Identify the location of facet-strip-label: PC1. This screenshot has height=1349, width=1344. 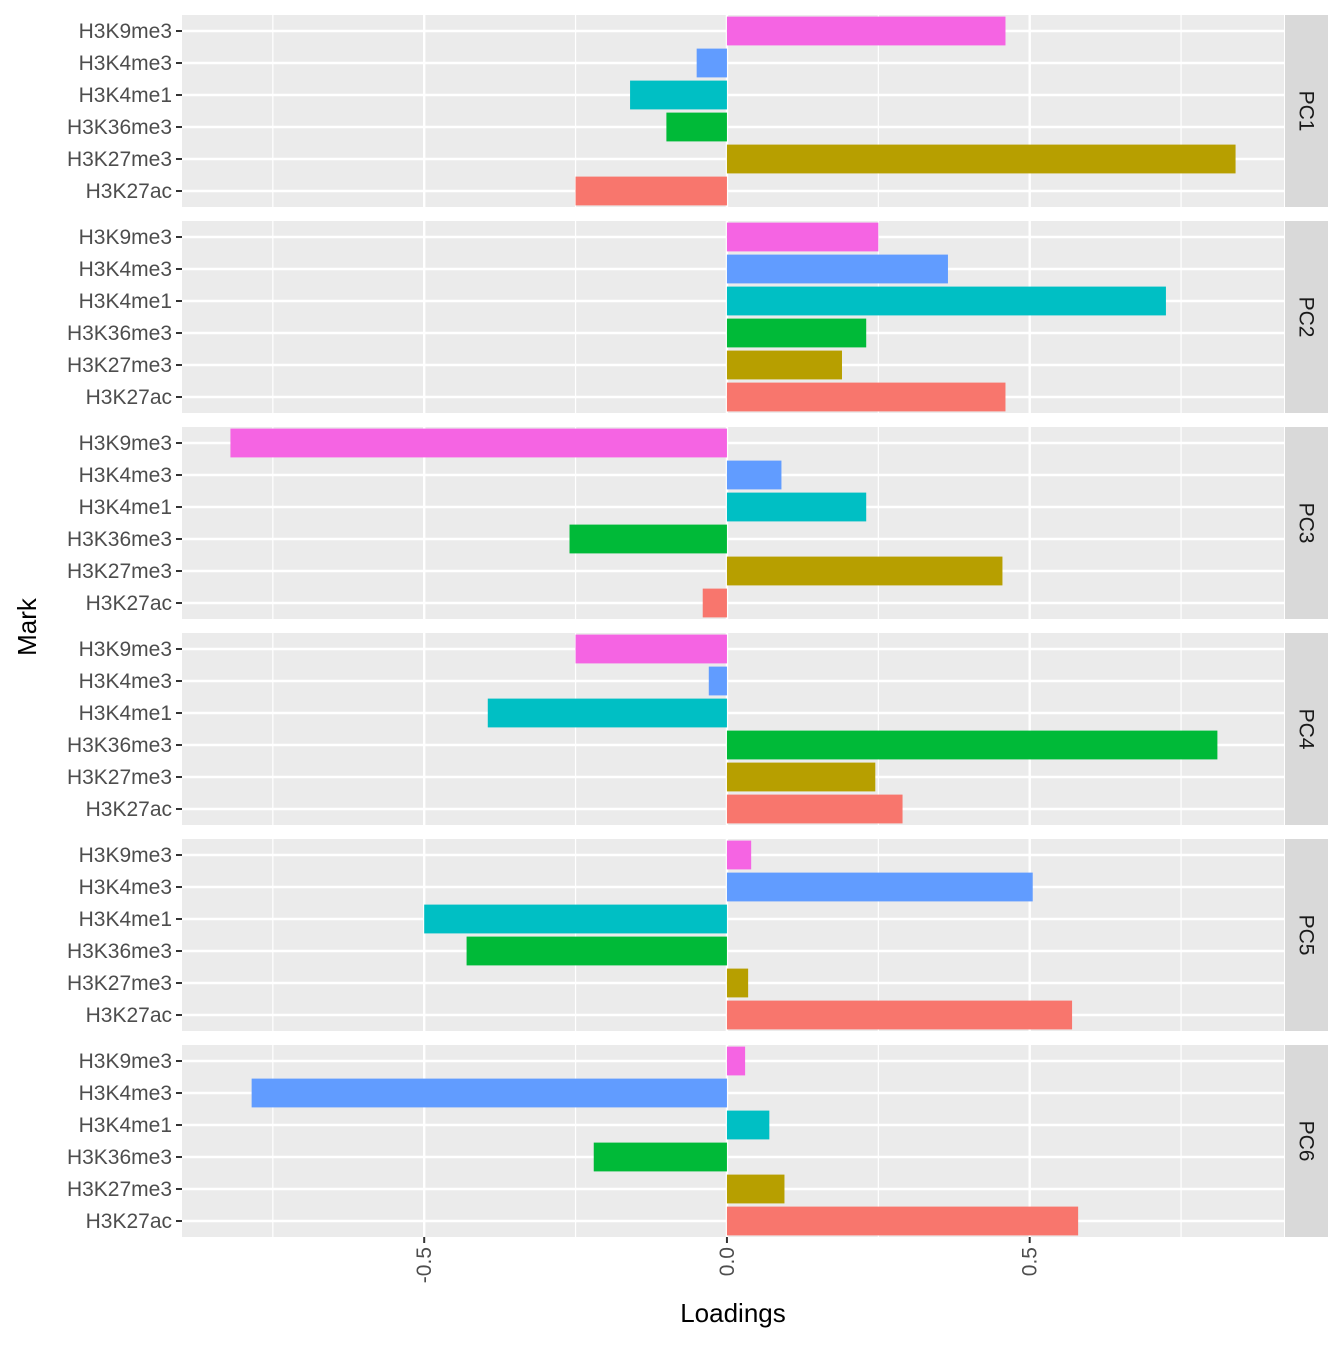
(1306, 111).